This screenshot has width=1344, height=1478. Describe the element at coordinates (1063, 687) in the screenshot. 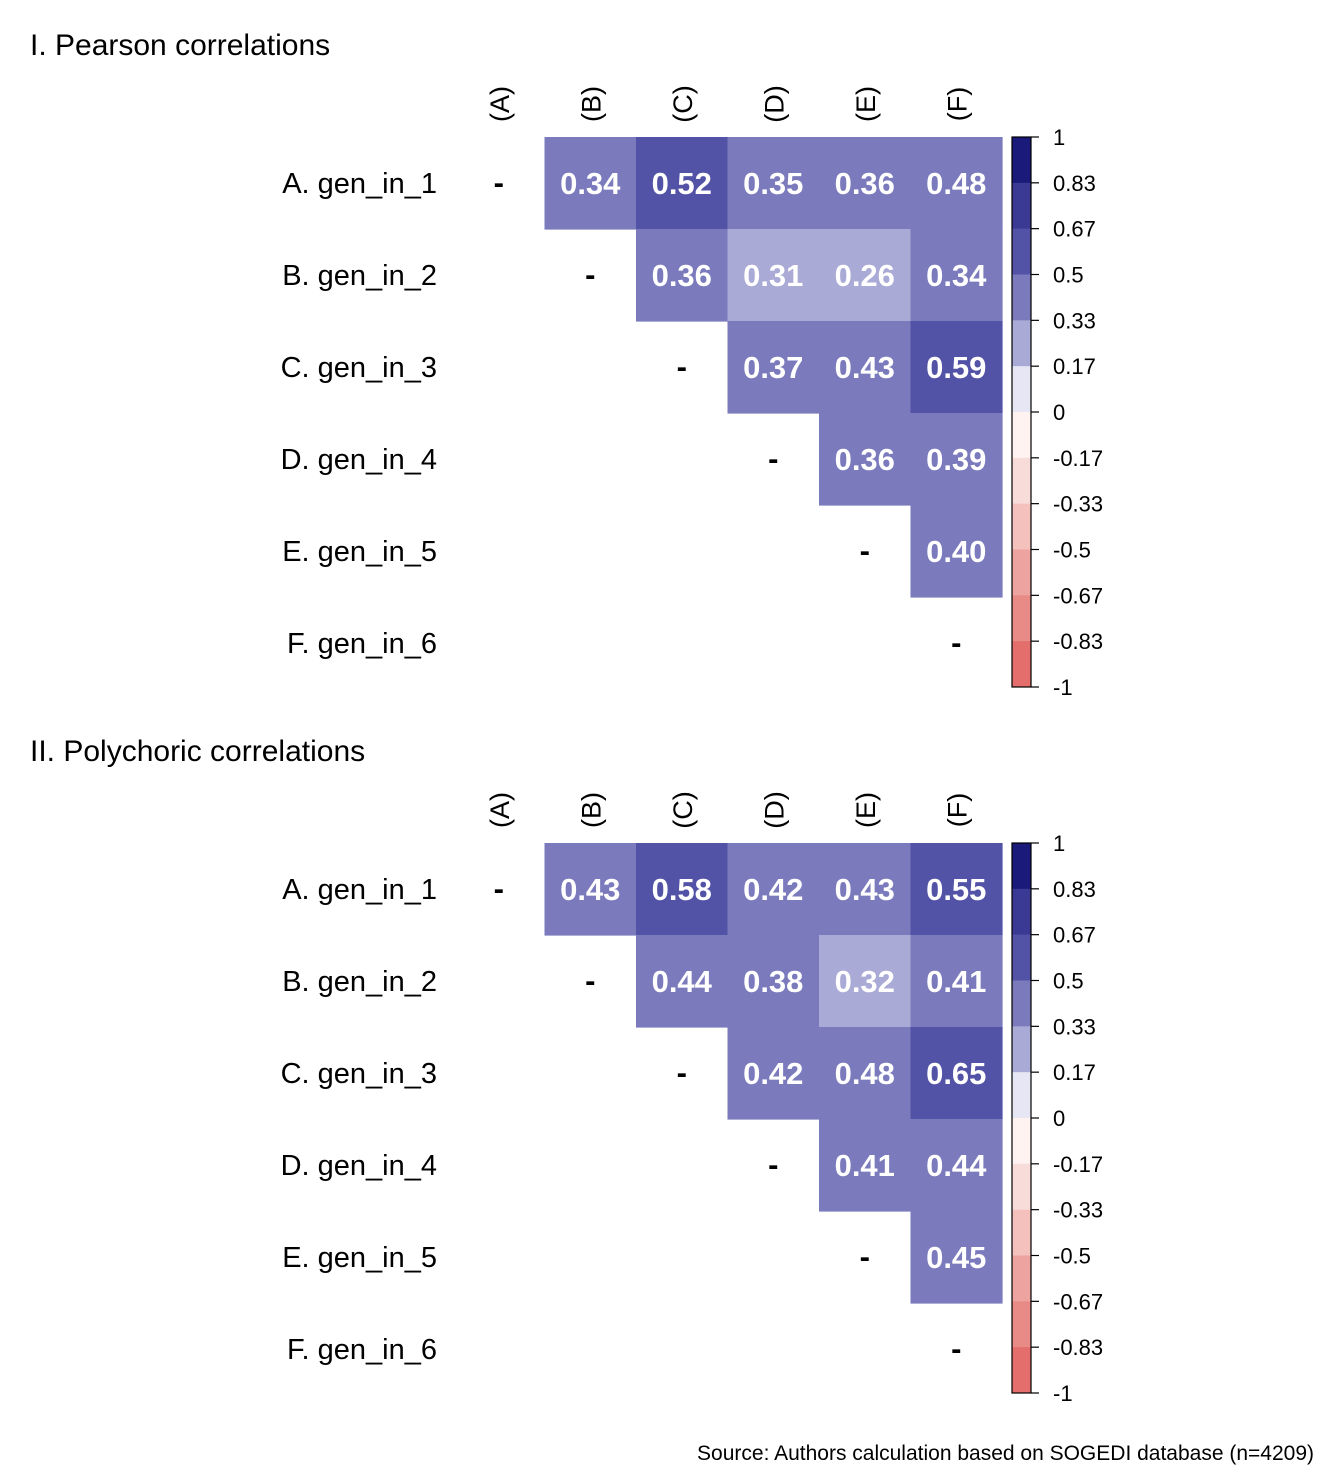

I see `legend-tick-label: -1` at that location.